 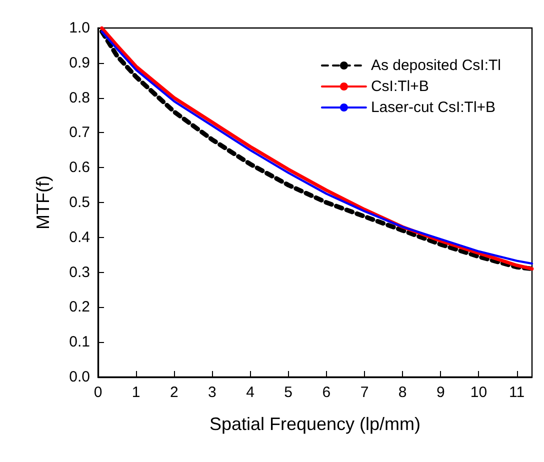 I want to click on y-tick-label: 0.1, so click(x=79, y=342).